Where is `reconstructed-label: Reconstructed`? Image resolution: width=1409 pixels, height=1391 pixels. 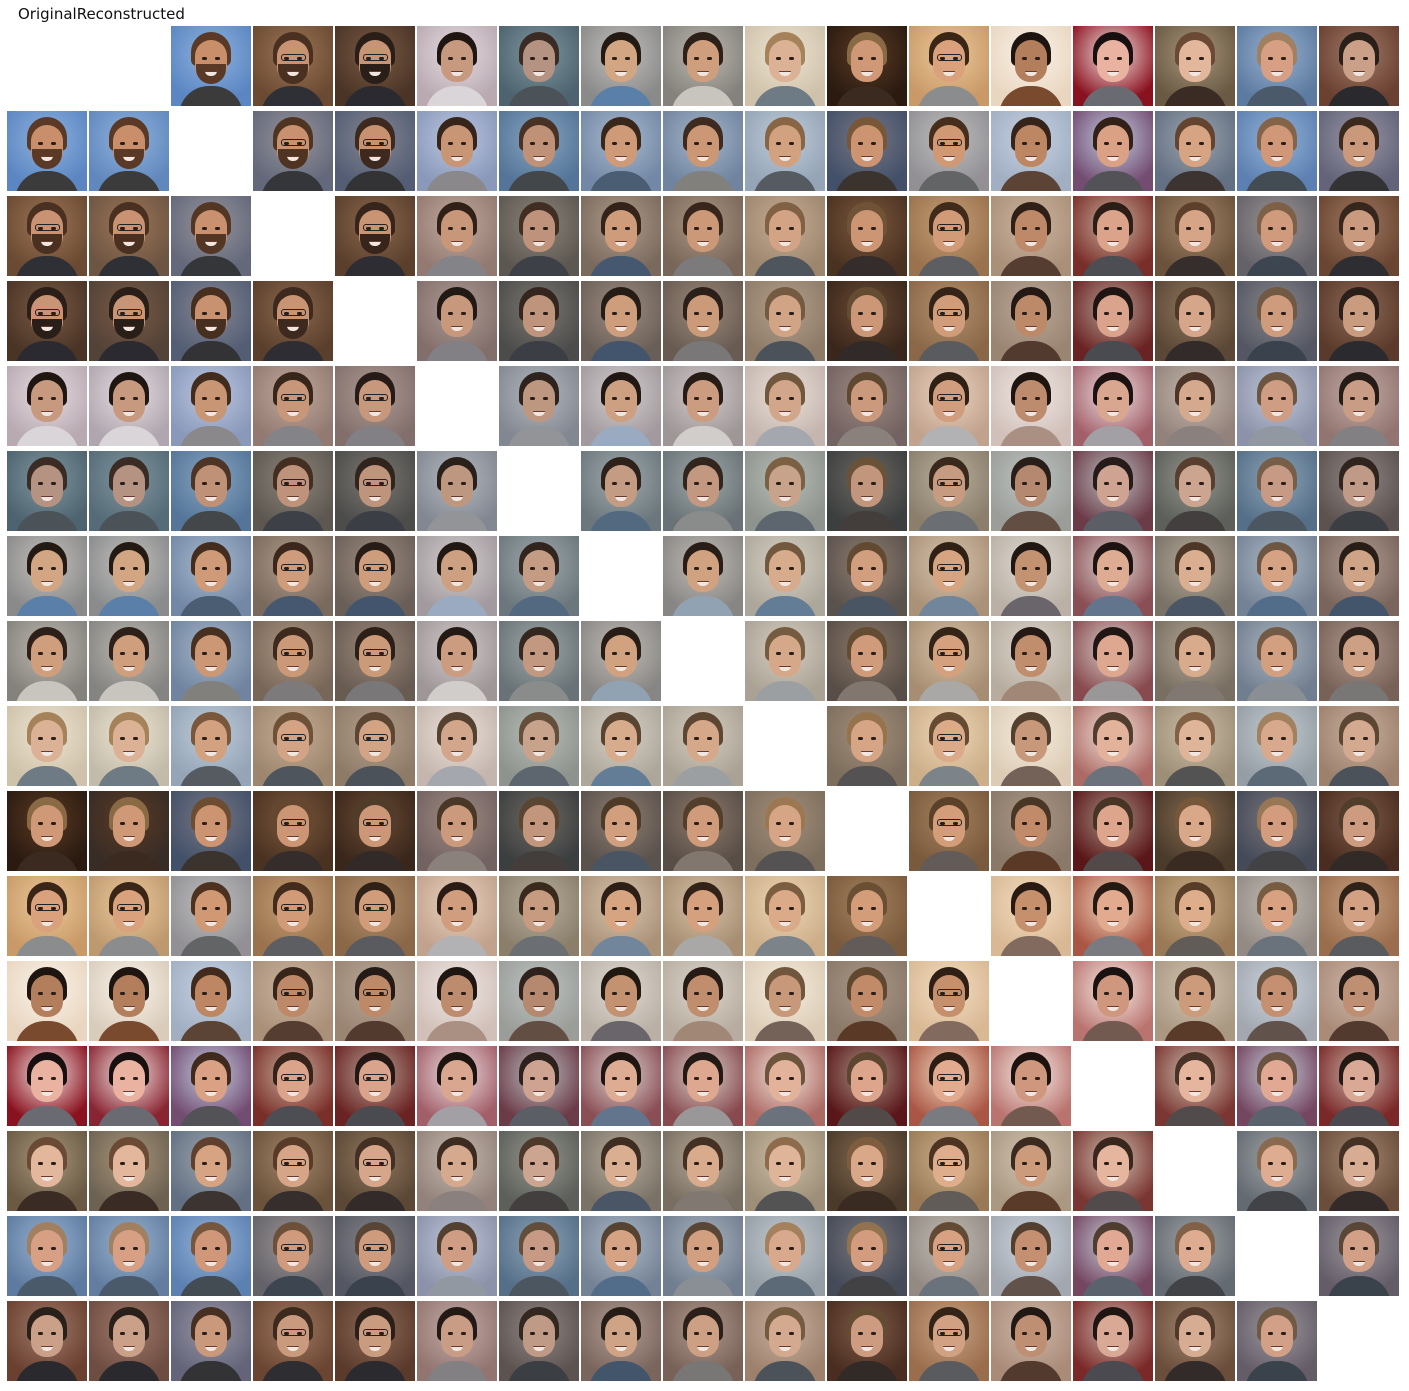
reconstructed-label: Reconstructed is located at coordinates (130, 14).